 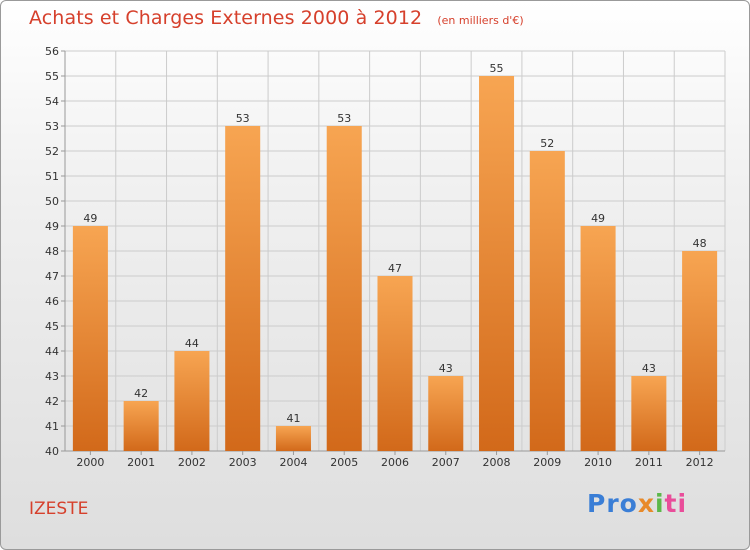 I want to click on data-label: 42, so click(x=141, y=393).